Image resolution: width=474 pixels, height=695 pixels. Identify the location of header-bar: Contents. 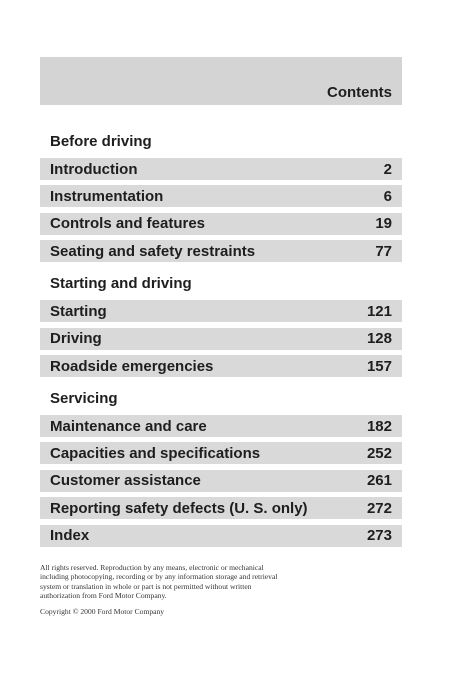
(221, 81).